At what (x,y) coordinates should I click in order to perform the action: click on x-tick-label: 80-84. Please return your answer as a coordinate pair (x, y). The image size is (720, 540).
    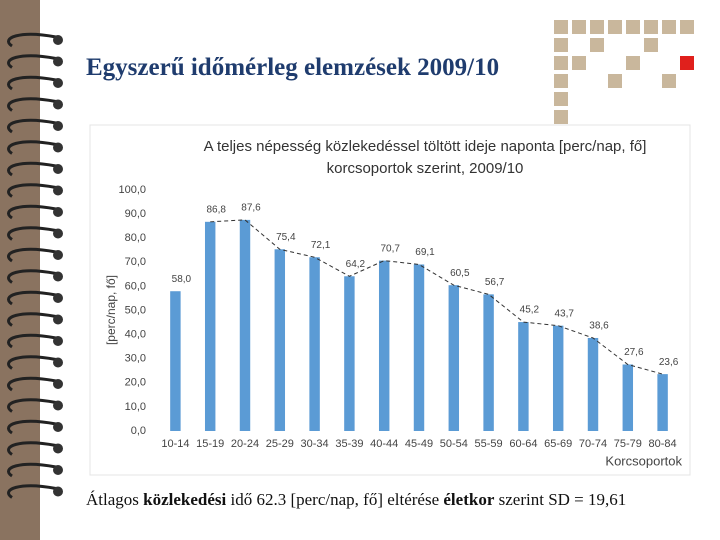
    Looking at the image, I should click on (663, 444).